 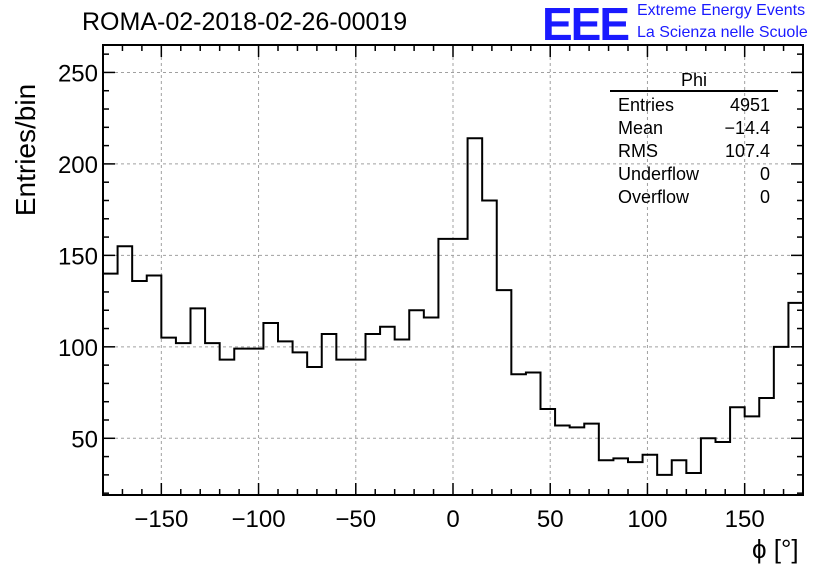 What do you see at coordinates (775, 549) in the screenshot?
I see `x-axis-label: ϕ [°]` at bounding box center [775, 549].